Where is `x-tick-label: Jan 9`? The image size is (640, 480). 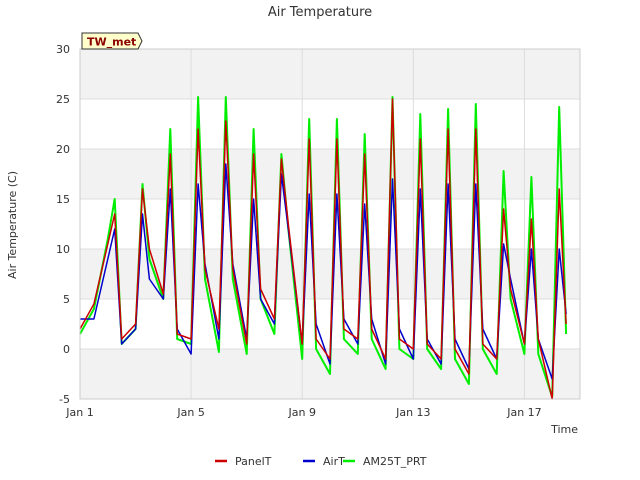 x-tick-label: Jan 9 is located at coordinates (301, 412).